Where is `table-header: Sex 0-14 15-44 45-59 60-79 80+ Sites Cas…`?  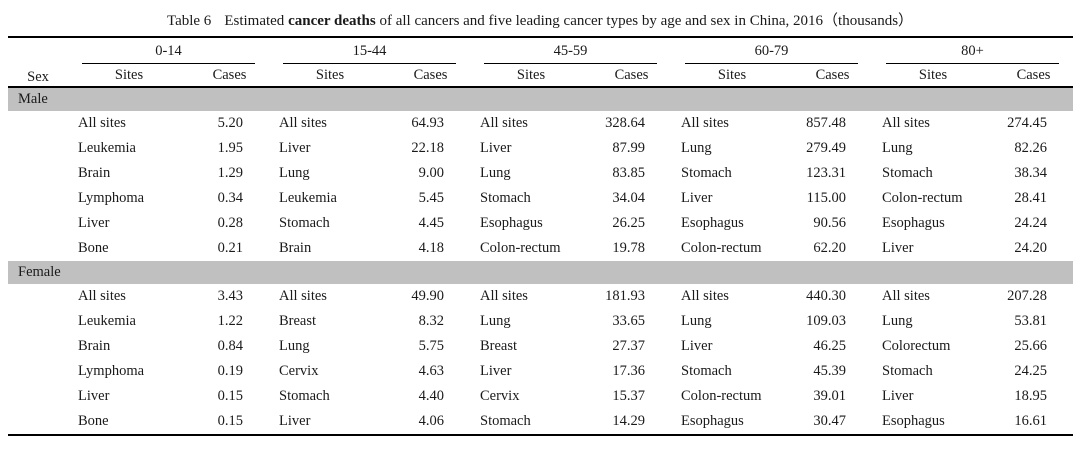 table-header: Sex 0-14 15-44 45-59 60-79 80+ Sites Cas… is located at coordinates (540, 62).